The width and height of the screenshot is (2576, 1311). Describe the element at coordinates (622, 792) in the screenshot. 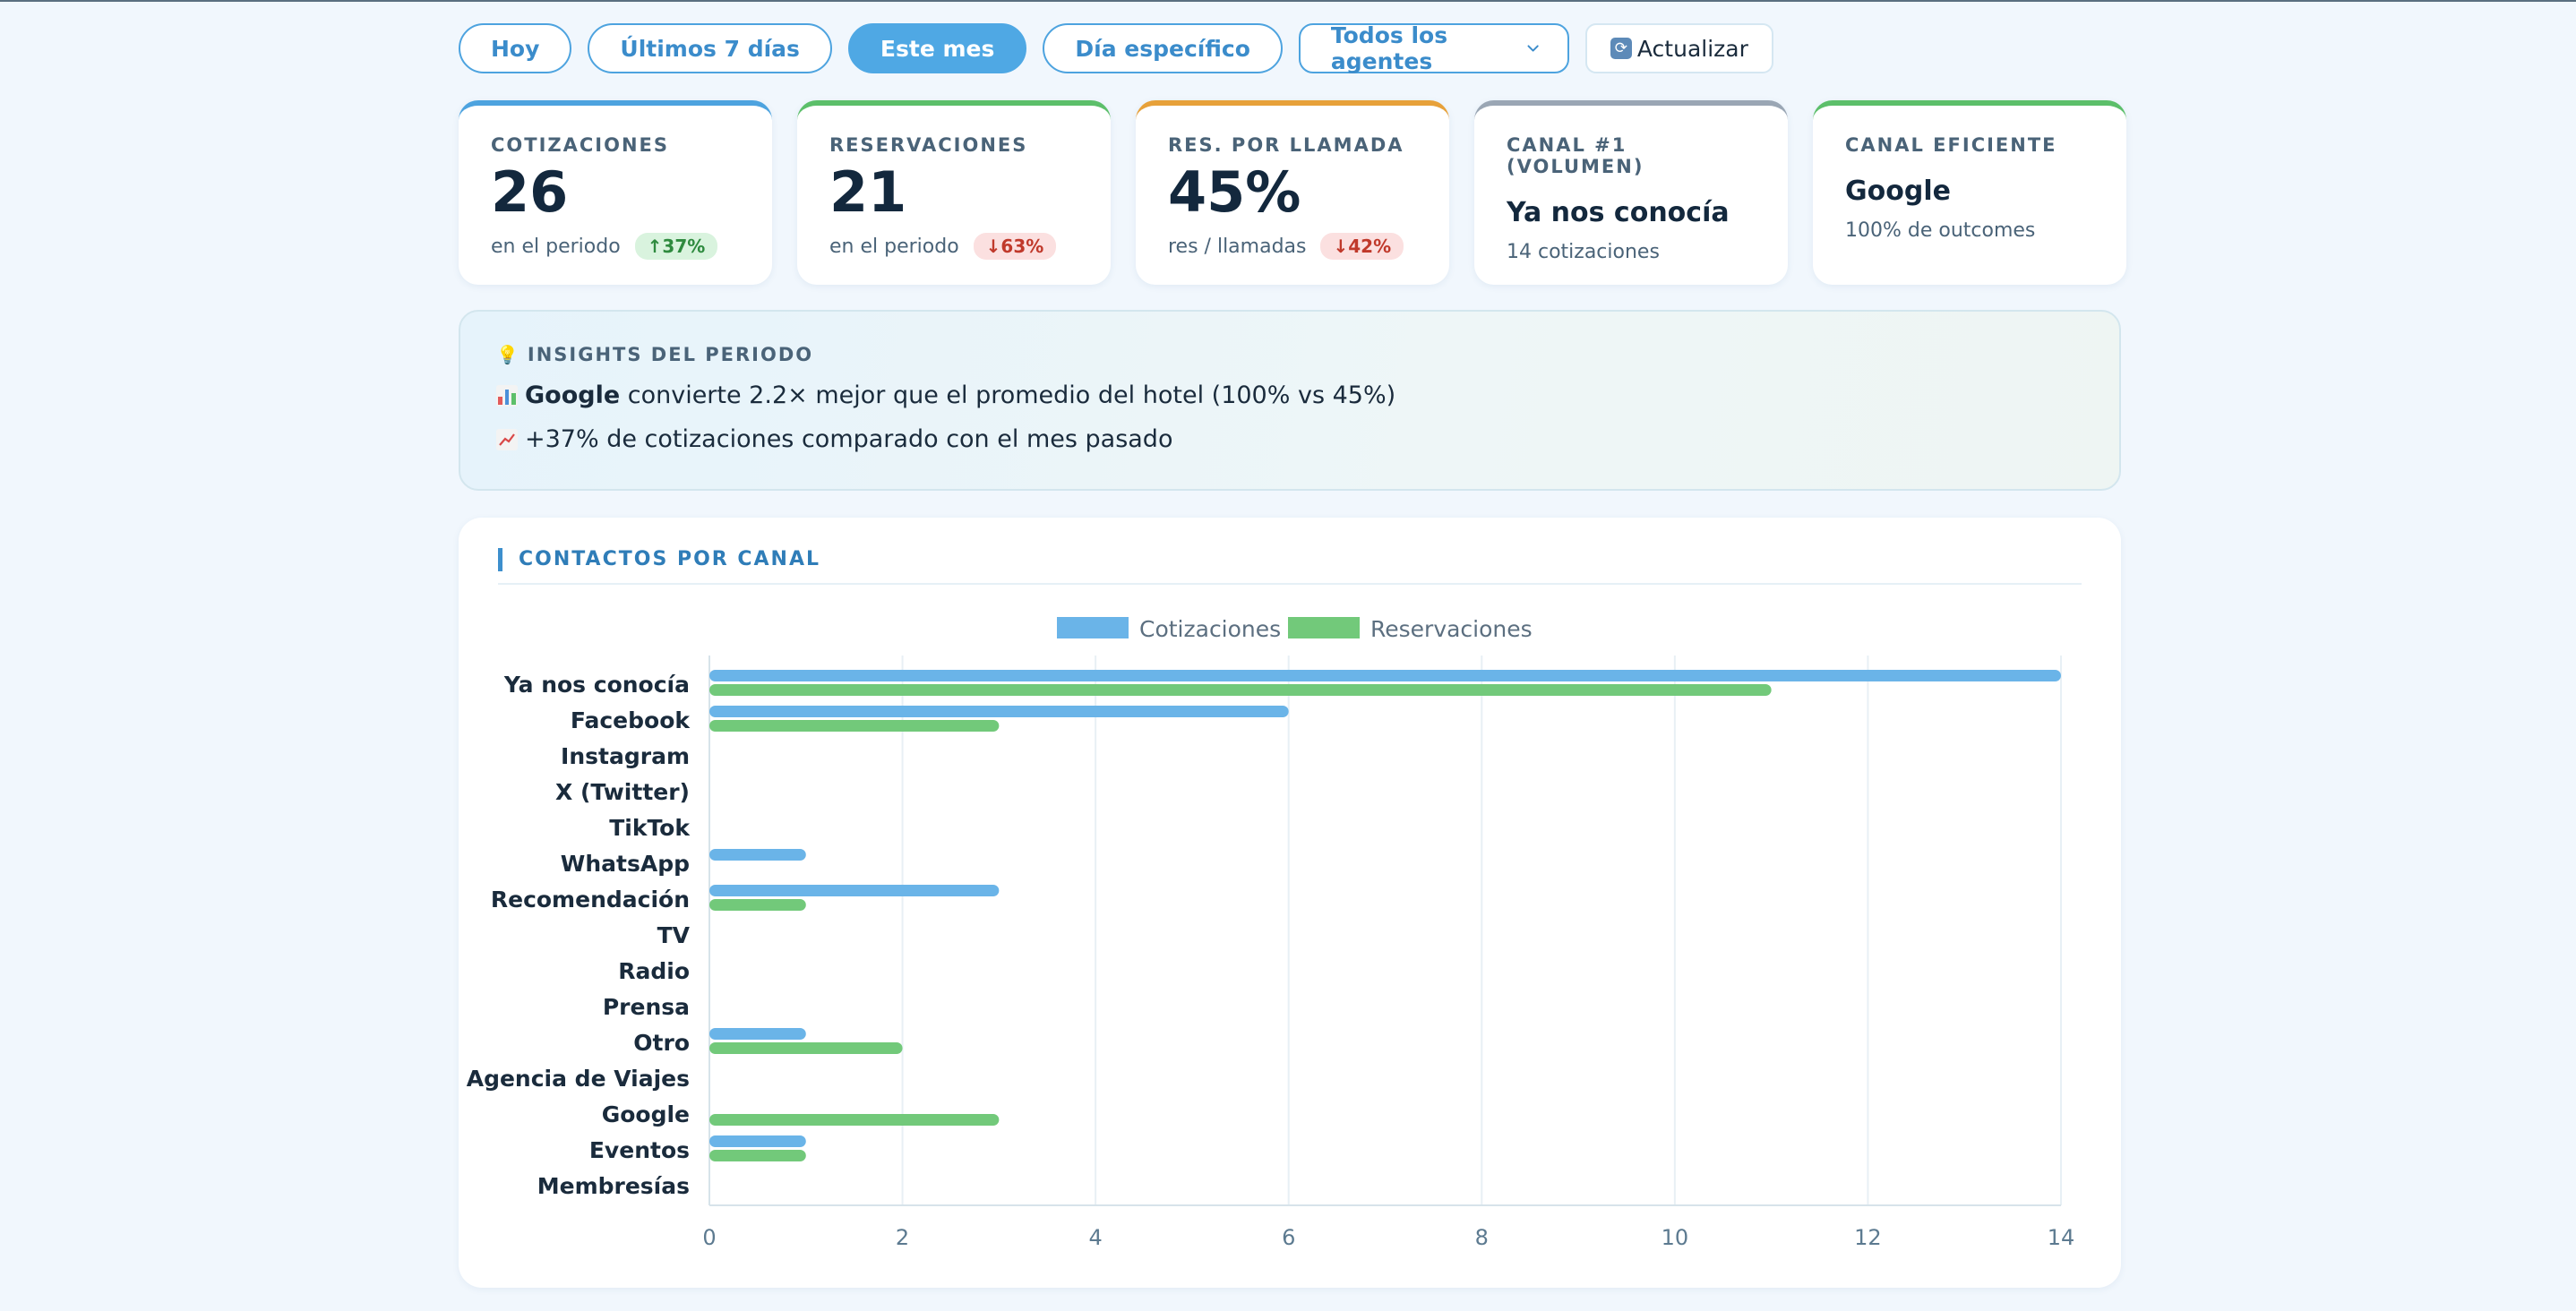

I see `y-tick-label: X (Twitter)` at that location.